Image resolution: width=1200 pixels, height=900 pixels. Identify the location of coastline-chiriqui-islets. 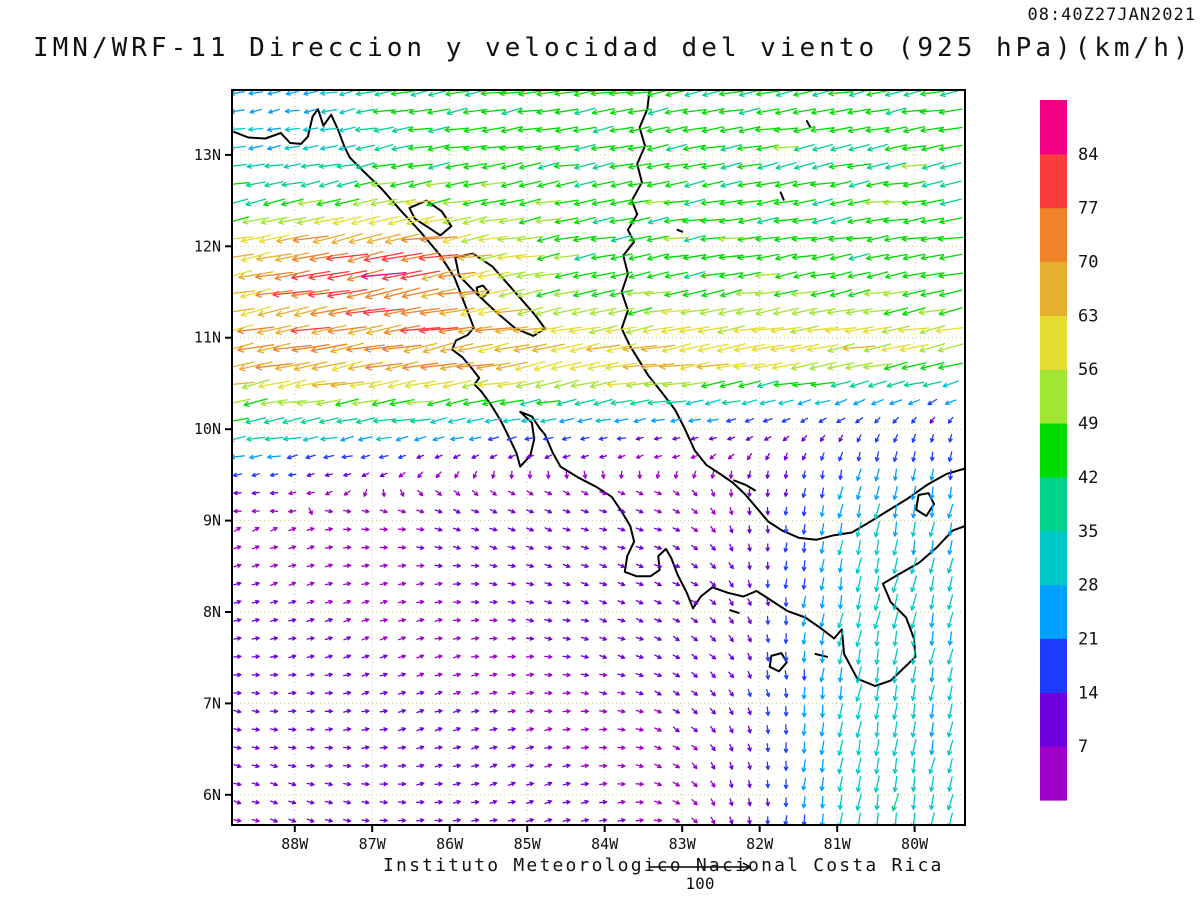
(734, 611).